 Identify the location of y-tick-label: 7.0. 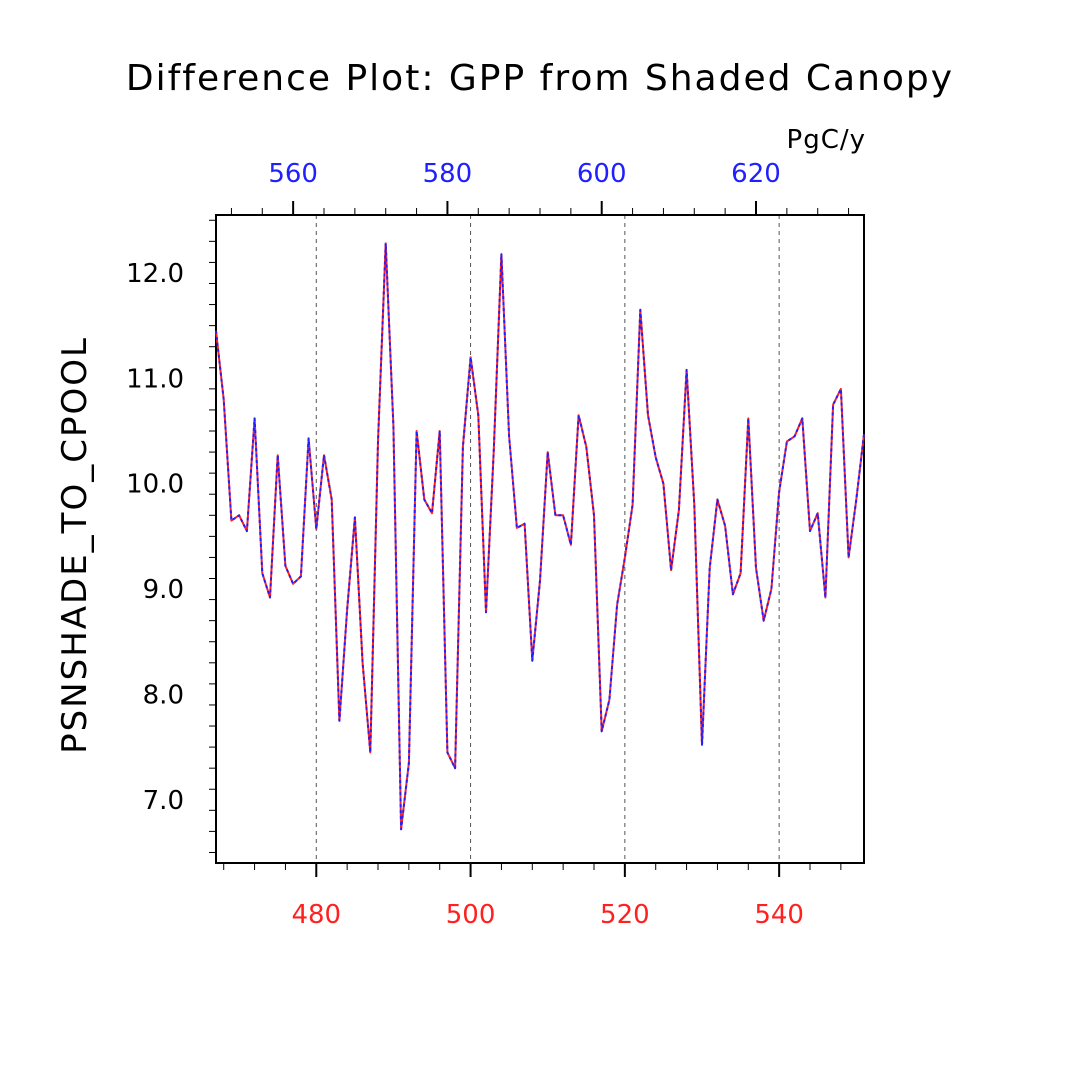
(163, 801).